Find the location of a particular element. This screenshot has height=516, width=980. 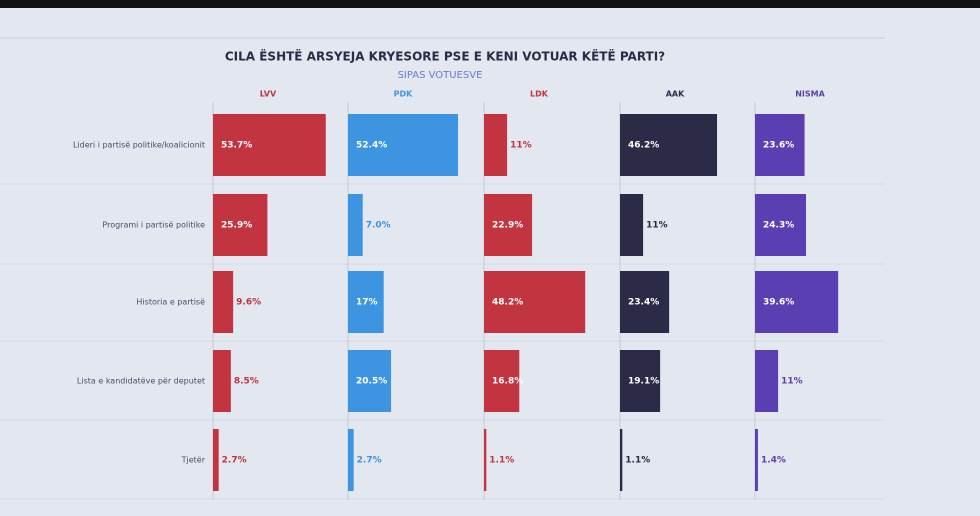

category-label: Lista e kandidatëve për deputet is located at coordinates (141, 381).